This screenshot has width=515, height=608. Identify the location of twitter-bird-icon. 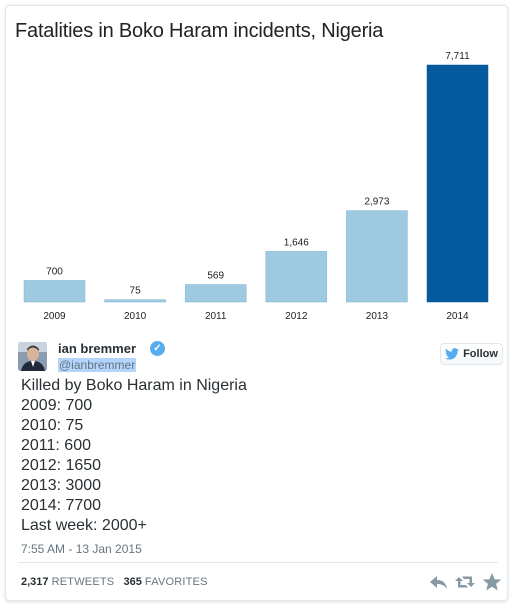
(452, 354).